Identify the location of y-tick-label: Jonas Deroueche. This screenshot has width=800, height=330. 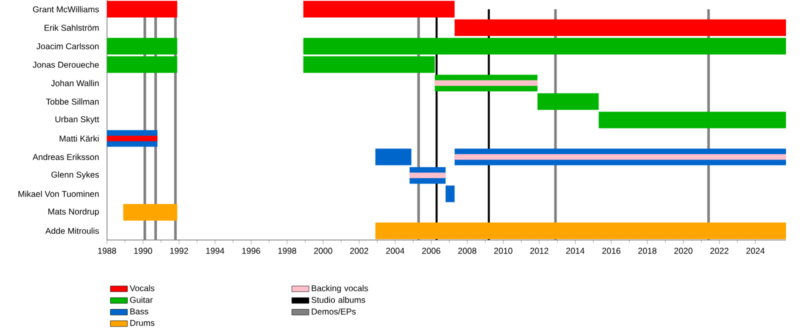
(65, 64).